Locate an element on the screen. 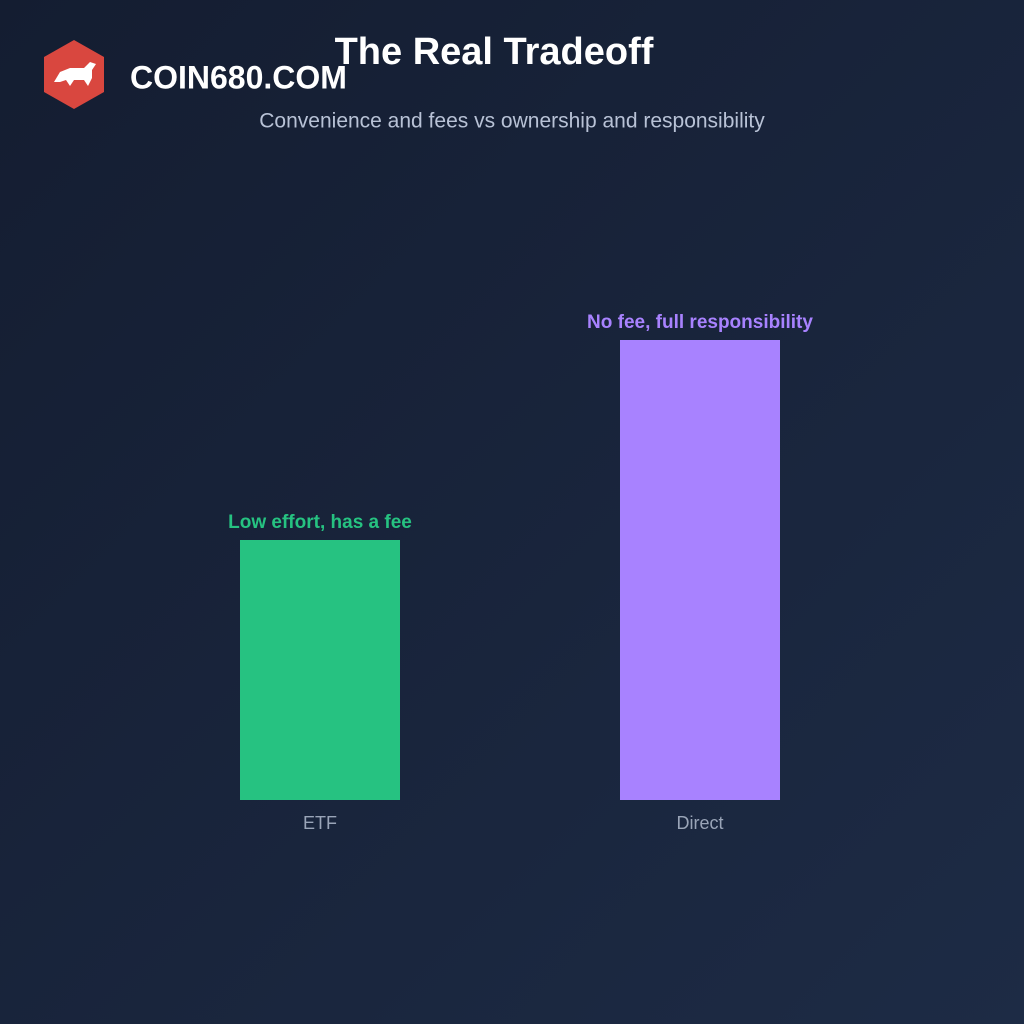 The image size is (1024, 1024). logo-bull is located at coordinates (75, 74).